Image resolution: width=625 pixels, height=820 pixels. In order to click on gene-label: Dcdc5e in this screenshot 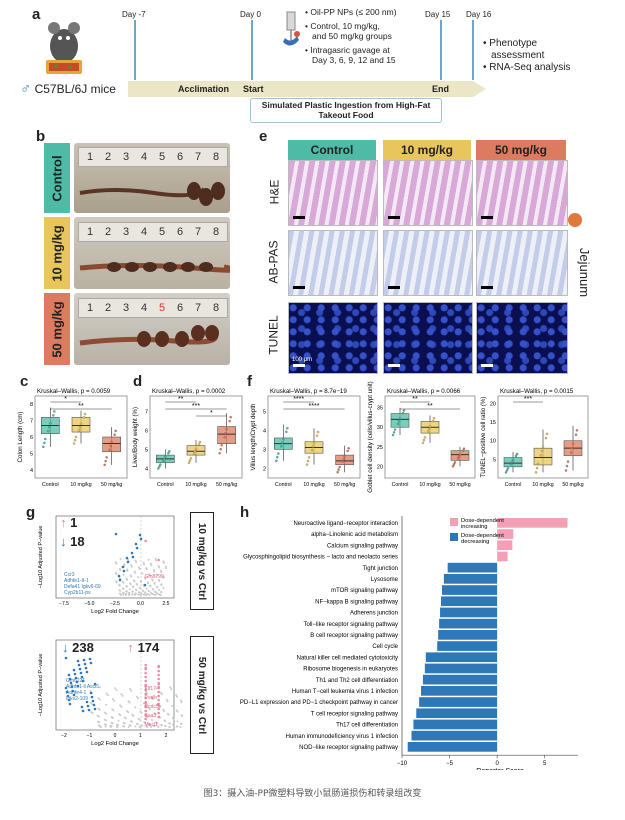, I will do `click(153, 707)`.